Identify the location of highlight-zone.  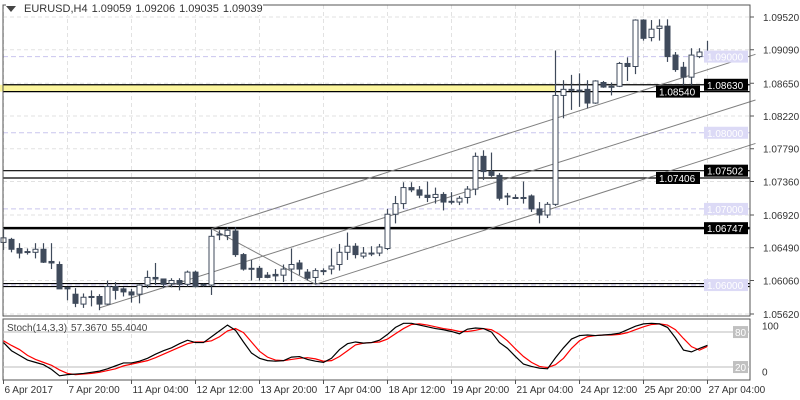
(278, 88).